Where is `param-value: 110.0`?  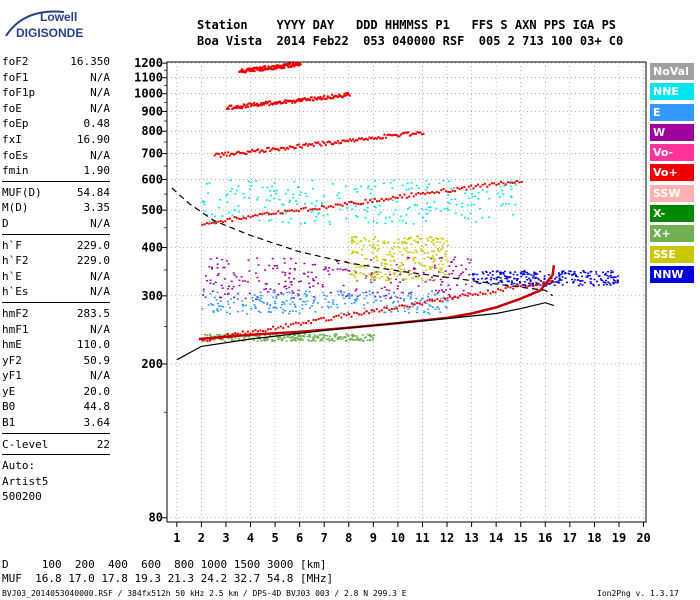 param-value: 110.0 is located at coordinates (93, 345).